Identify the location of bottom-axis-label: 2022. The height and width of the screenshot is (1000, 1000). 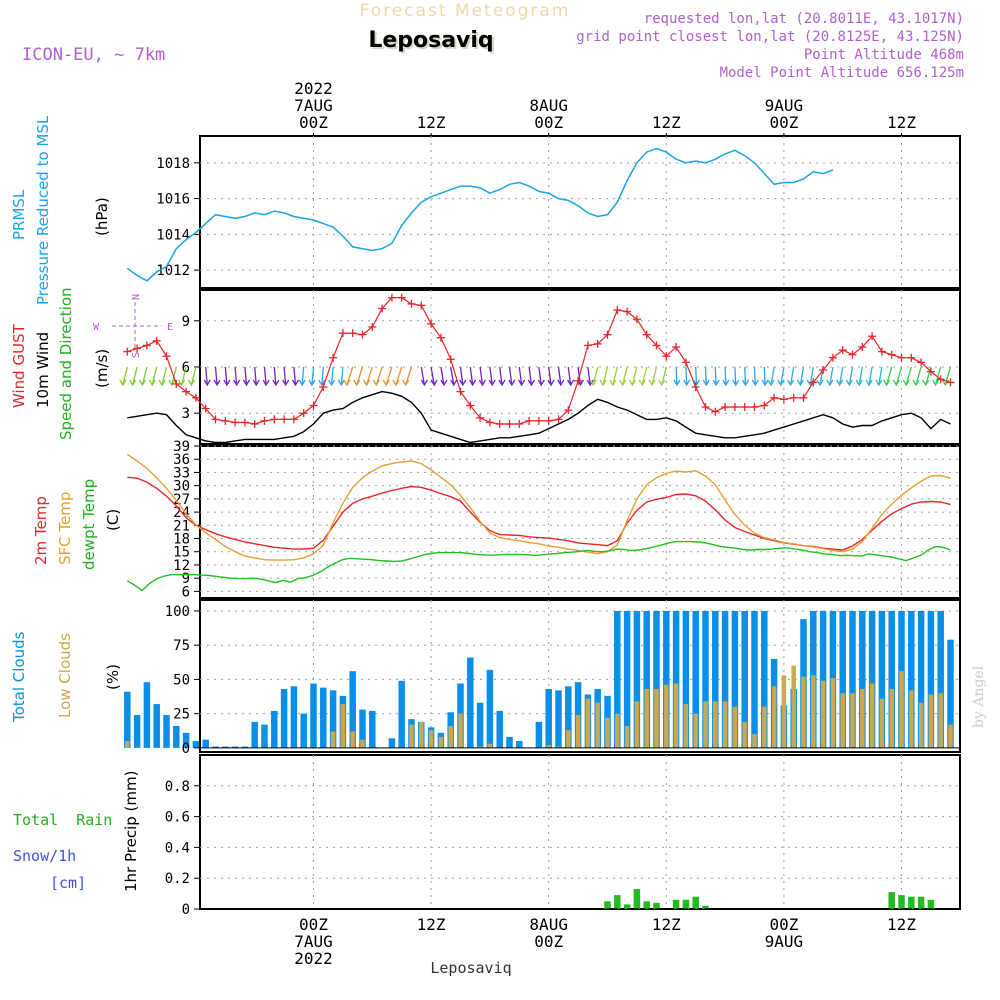
(313, 958).